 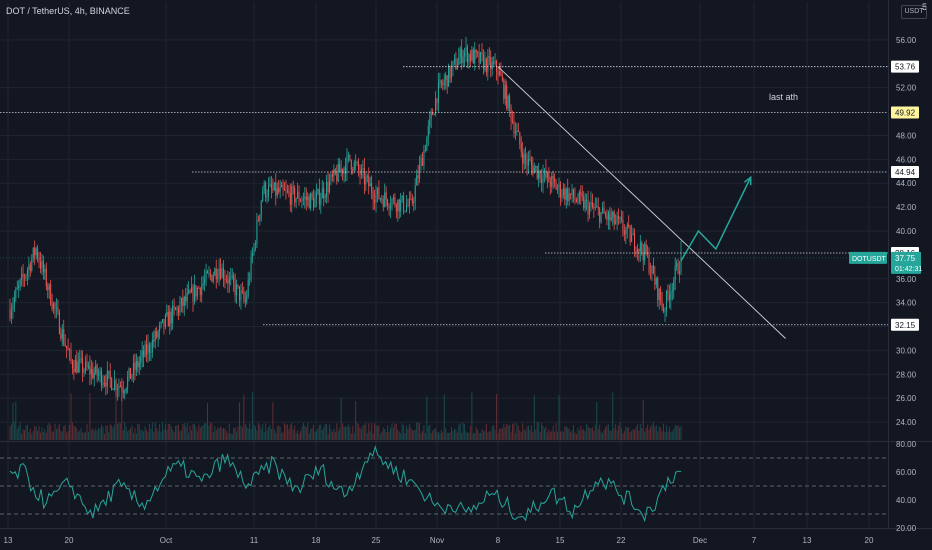 I want to click on projection-arrow, so click(x=716, y=219).